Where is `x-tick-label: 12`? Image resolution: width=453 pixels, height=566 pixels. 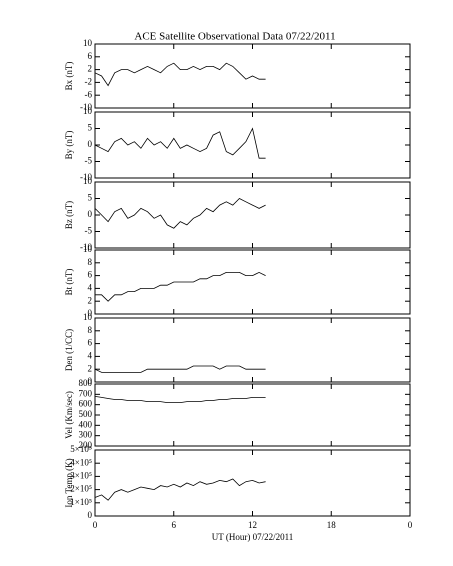 x-tick-label: 12 is located at coordinates (252, 525).